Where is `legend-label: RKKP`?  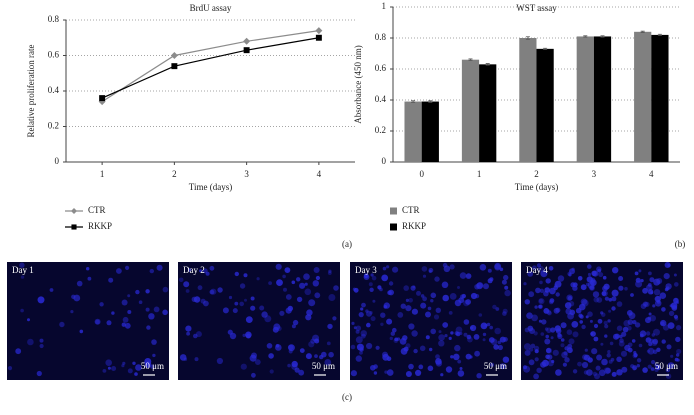 legend-label: RKKP is located at coordinates (100, 226).